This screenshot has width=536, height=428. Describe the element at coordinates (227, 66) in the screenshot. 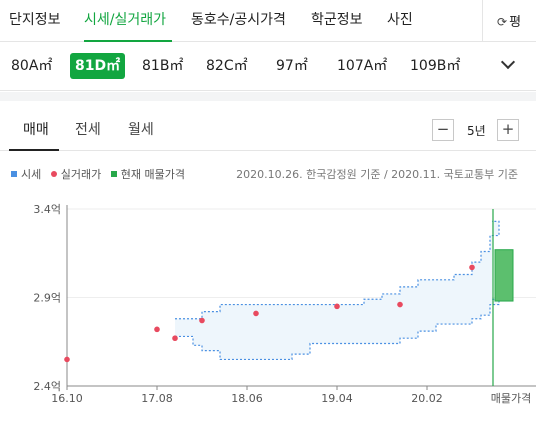

I see `area-chip: 82C㎡` at that location.